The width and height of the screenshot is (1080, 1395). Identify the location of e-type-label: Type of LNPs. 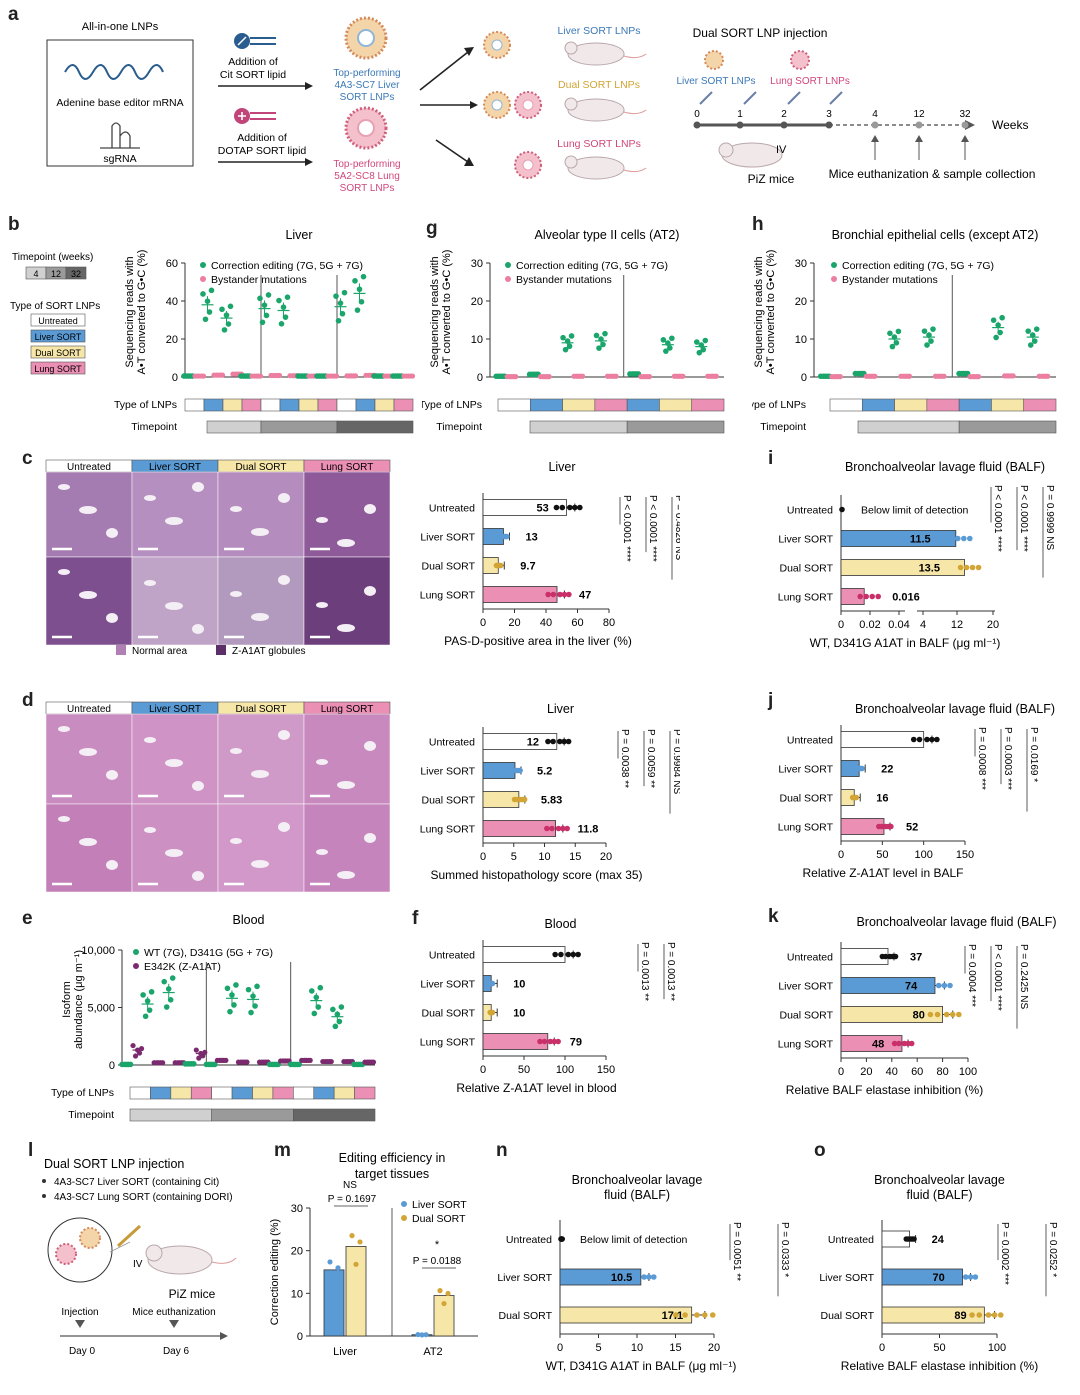
(82, 1093).